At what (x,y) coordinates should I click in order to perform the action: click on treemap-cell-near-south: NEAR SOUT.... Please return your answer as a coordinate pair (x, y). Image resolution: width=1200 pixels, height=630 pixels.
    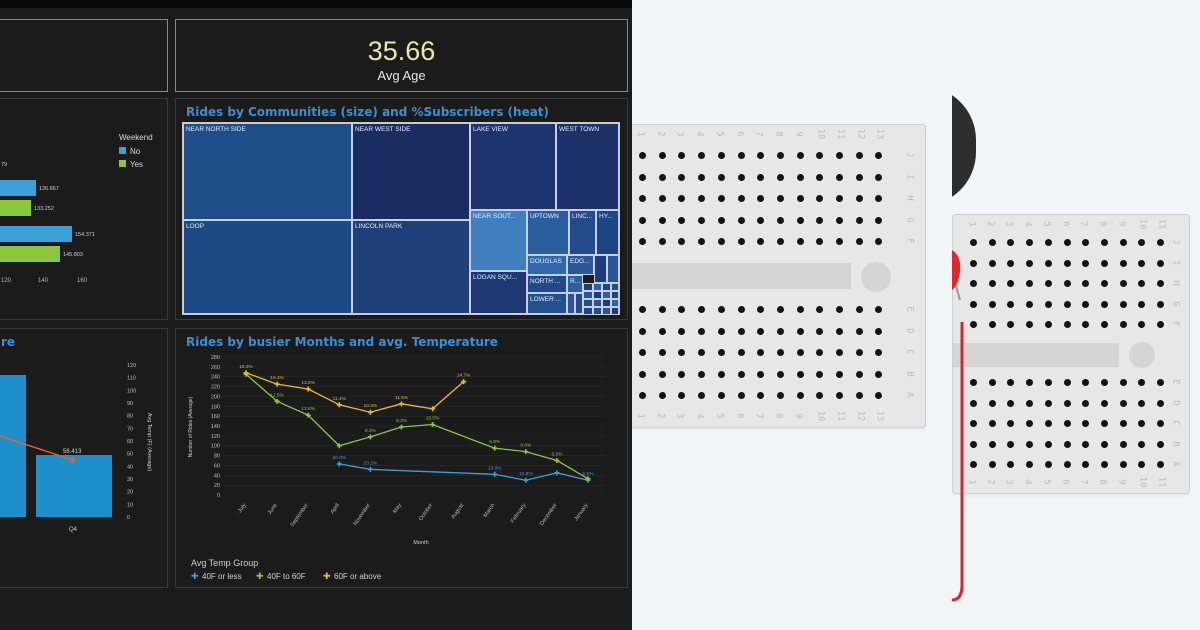
    Looking at the image, I should click on (498, 240).